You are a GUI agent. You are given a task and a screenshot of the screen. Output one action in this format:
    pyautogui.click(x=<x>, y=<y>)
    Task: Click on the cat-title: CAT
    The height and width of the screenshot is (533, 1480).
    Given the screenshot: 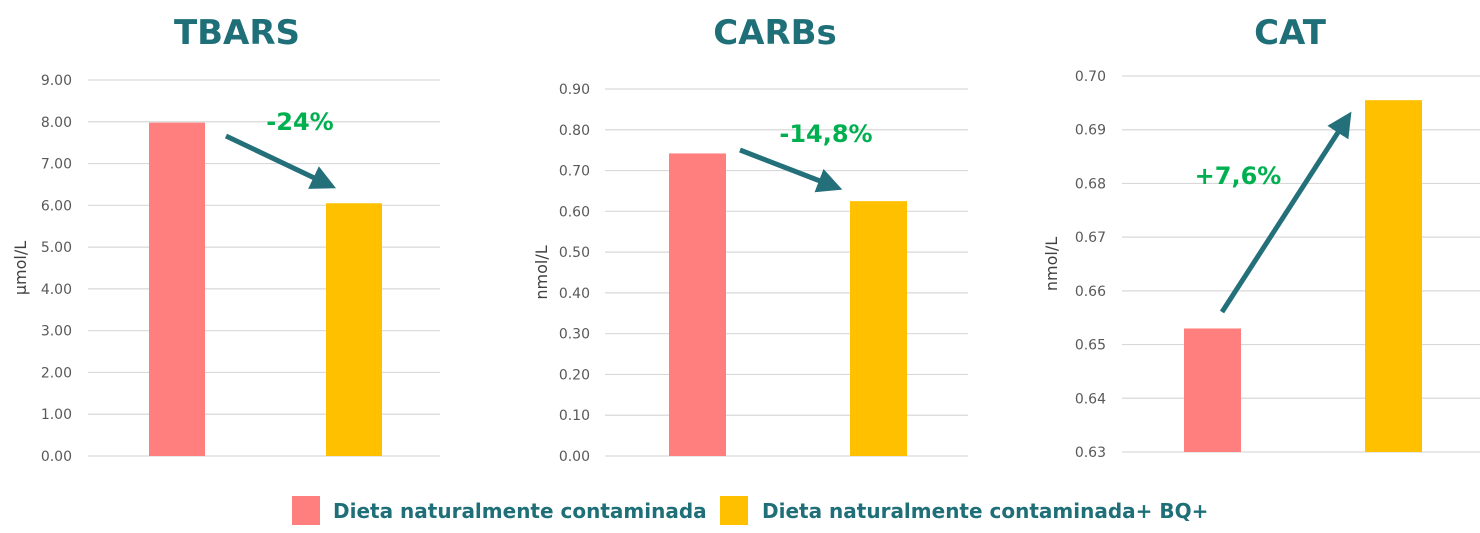 What is the action you would take?
    pyautogui.click(x=1290, y=33)
    